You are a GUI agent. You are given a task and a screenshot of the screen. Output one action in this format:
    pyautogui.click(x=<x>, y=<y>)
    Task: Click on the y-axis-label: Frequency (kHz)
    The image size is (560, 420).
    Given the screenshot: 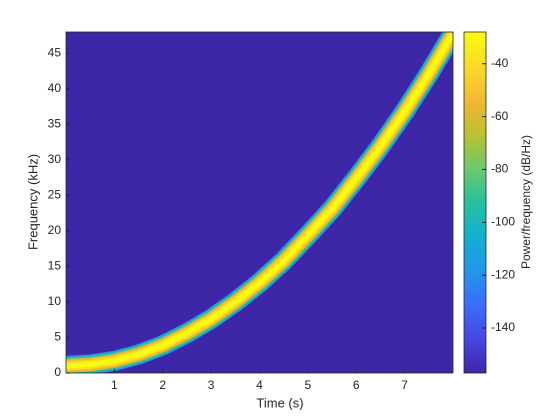 What is the action you would take?
    pyautogui.click(x=32, y=202)
    